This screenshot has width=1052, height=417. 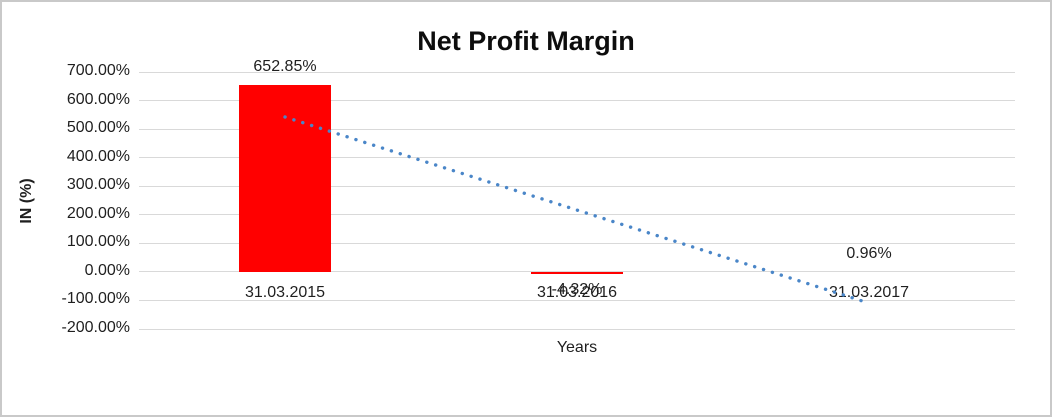 What do you see at coordinates (96, 299) in the screenshot?
I see `y-axis-tick-label: -100.00%` at bounding box center [96, 299].